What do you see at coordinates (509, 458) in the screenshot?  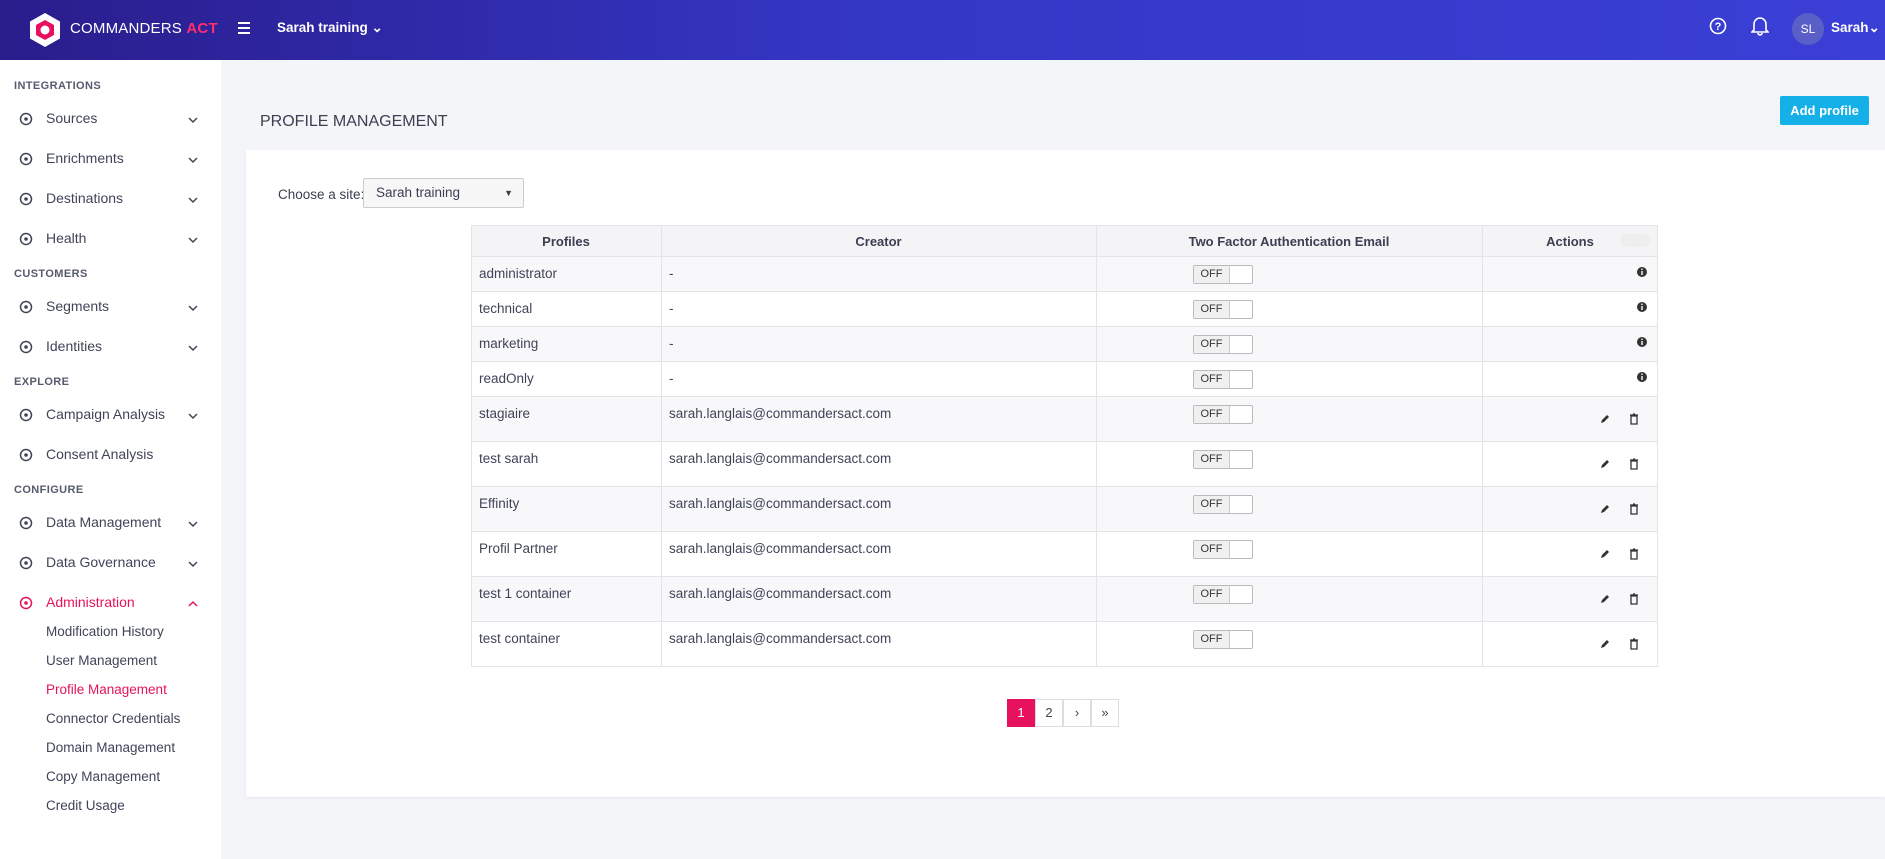 I see `profile-name: test sarah` at bounding box center [509, 458].